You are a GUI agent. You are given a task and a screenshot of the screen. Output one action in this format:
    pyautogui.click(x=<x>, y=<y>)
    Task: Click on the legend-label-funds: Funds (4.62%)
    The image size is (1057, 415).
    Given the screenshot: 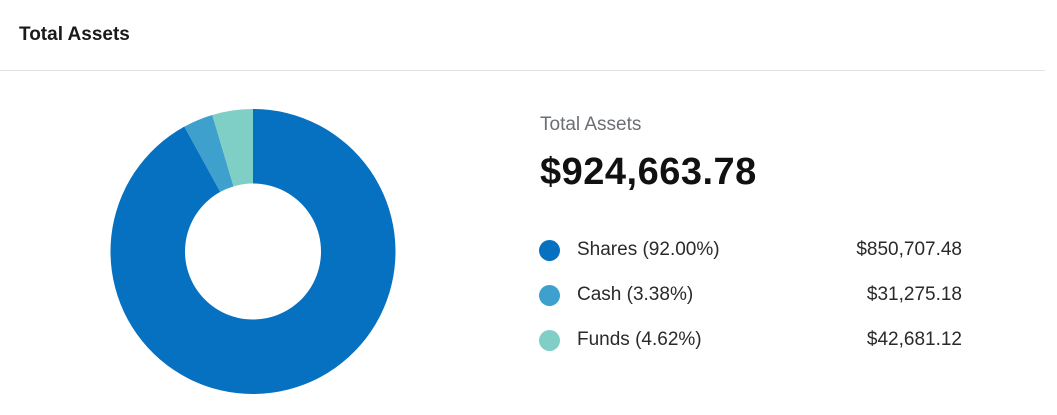 What is the action you would take?
    pyautogui.click(x=639, y=339)
    